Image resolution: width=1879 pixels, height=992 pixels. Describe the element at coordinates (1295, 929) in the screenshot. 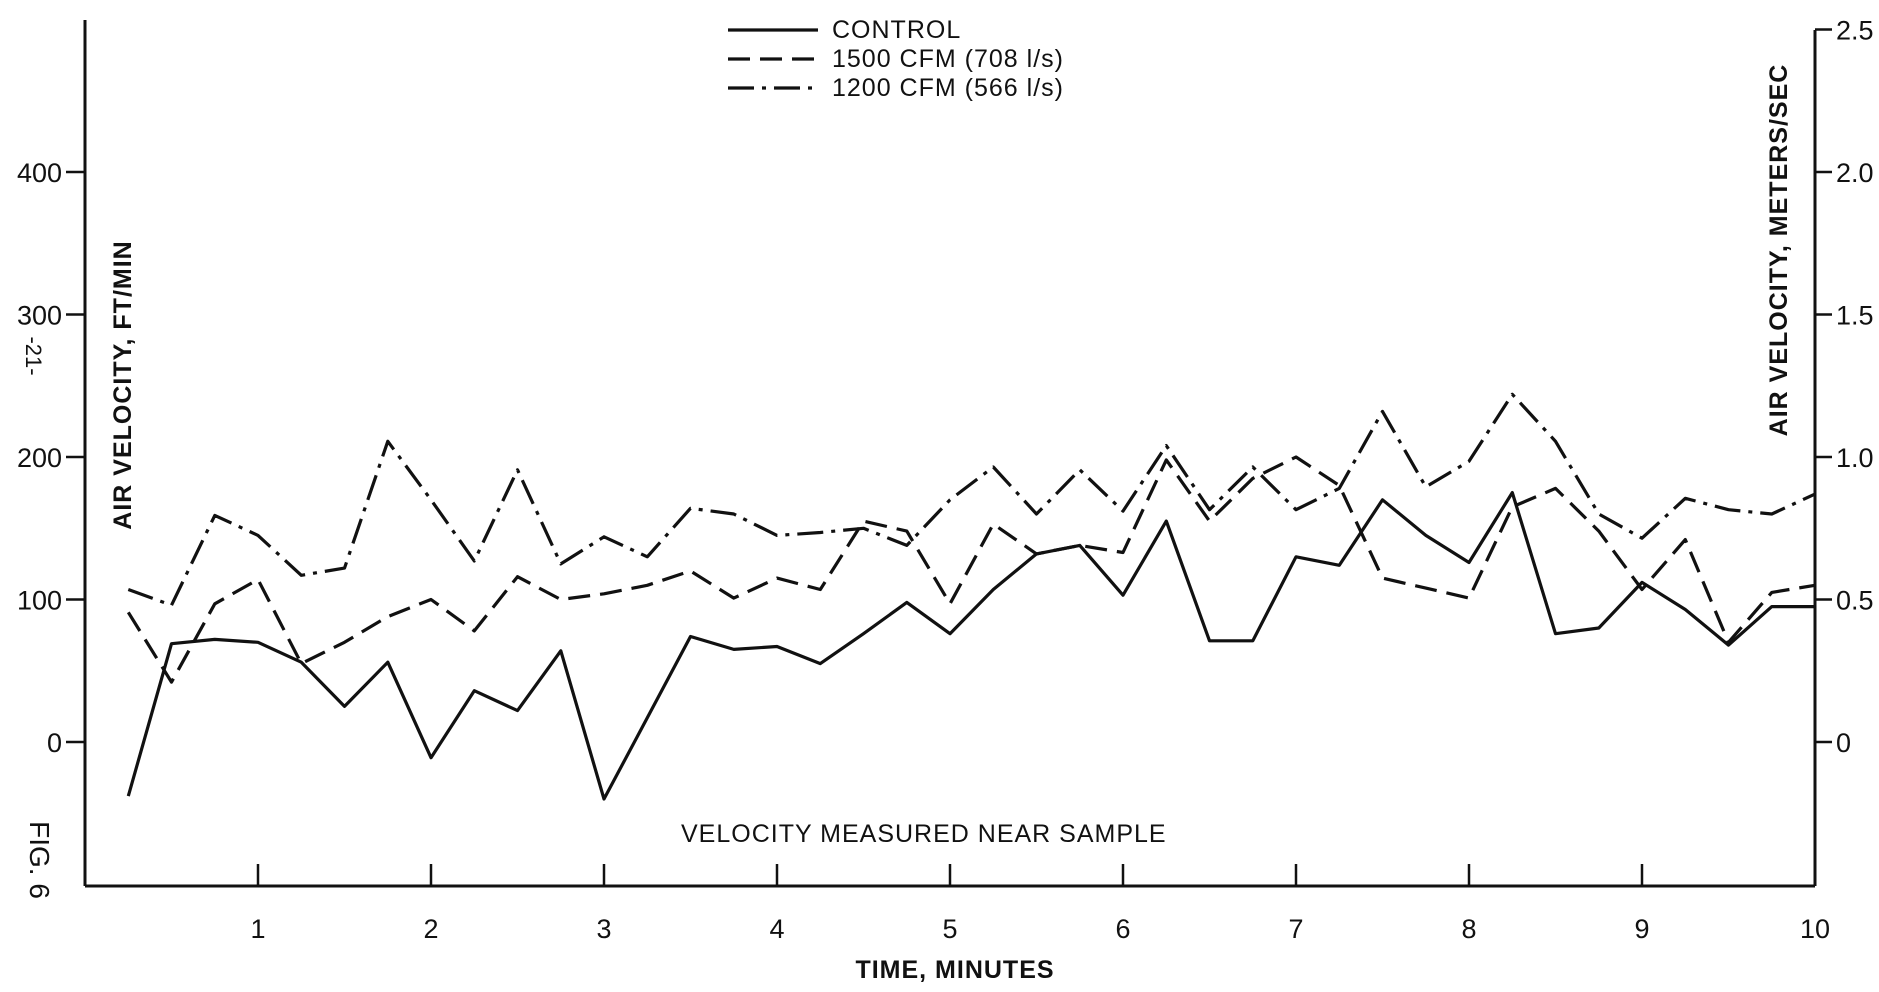

I see `x-tick-label: 7` at that location.